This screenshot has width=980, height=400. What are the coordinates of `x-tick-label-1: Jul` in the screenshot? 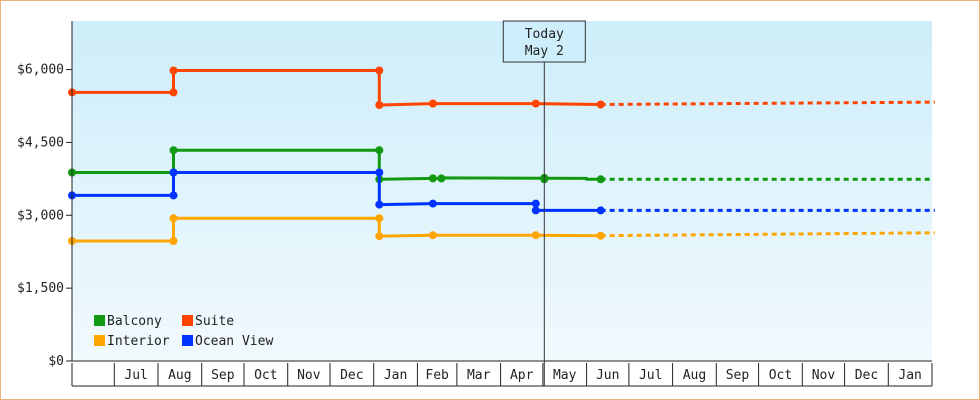 It's located at (135, 375).